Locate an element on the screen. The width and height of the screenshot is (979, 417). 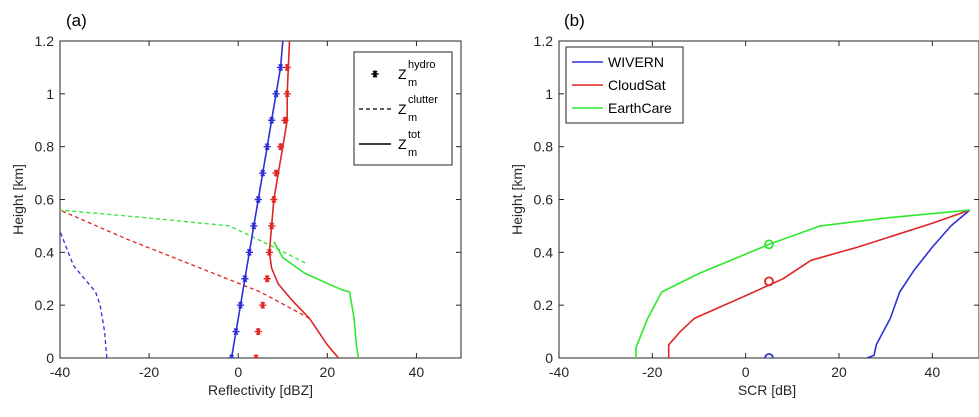
legend-box is located at coordinates (403, 108).